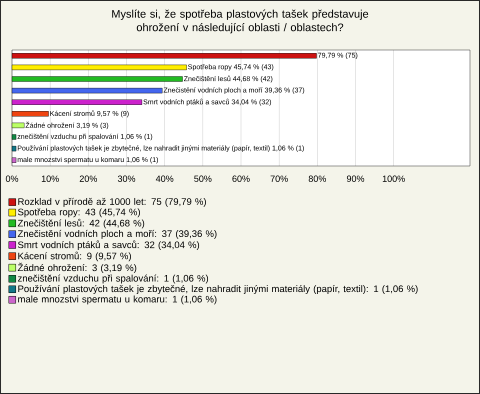  What do you see at coordinates (74, 257) in the screenshot?
I see `legend-label: Kácení stromů: 9 (9,57 %)` at bounding box center [74, 257].